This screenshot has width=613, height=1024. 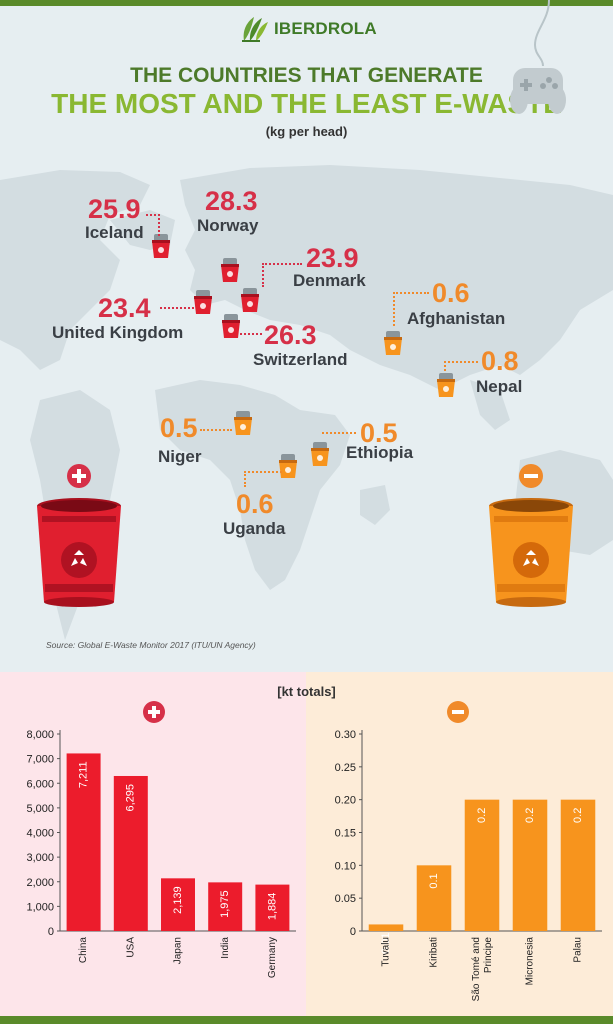 What do you see at coordinates (114, 209) in the screenshot?
I see `iceland-value: 25.9` at bounding box center [114, 209].